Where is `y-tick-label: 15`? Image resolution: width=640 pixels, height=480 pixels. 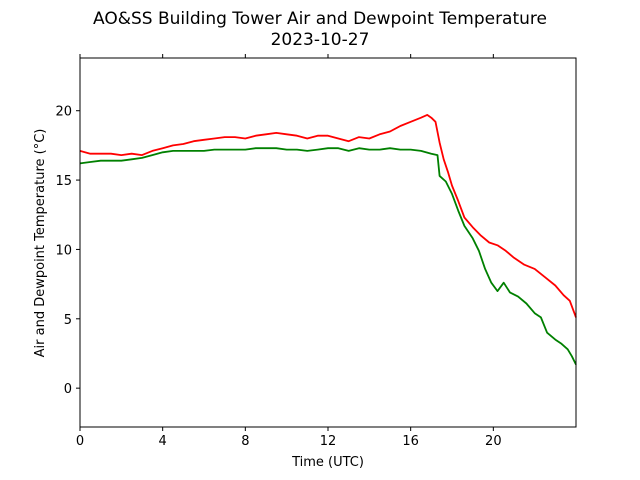 y-tick-label: 15 is located at coordinates (63, 181).